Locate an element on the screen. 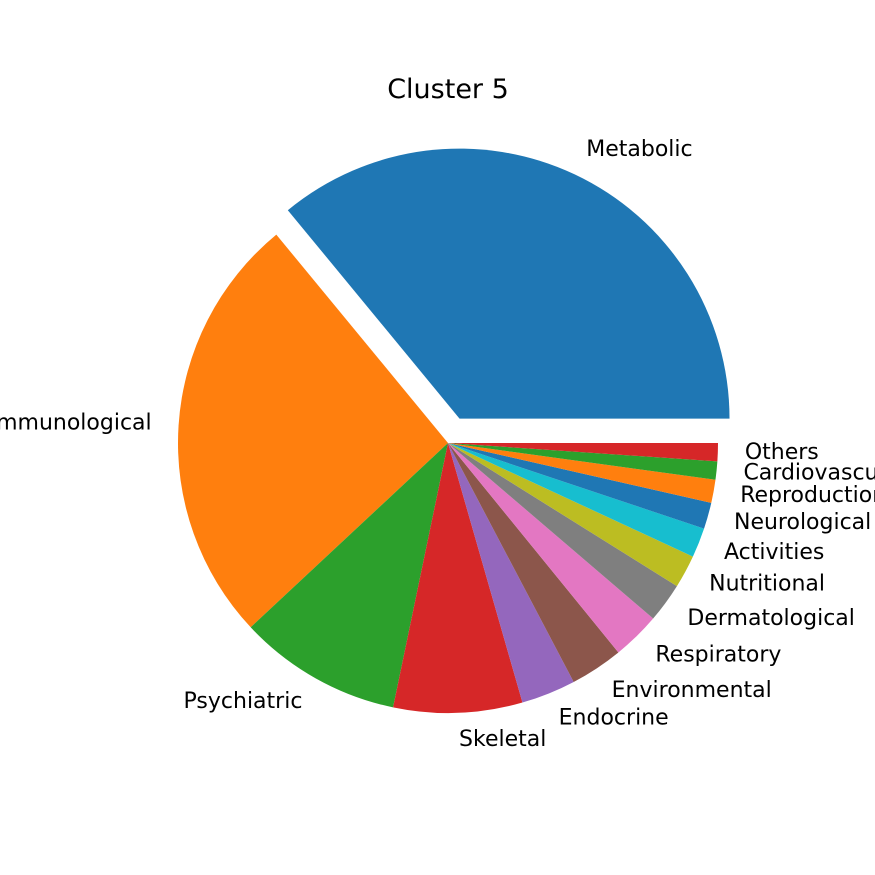  pie-label-psychiatric: Psychiatric is located at coordinates (243, 701).